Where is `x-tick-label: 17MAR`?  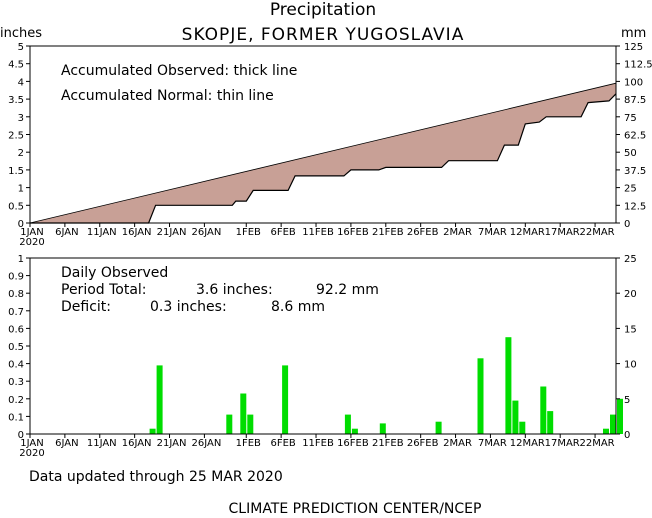
x-tick-label: 17MAR is located at coordinates (562, 232).